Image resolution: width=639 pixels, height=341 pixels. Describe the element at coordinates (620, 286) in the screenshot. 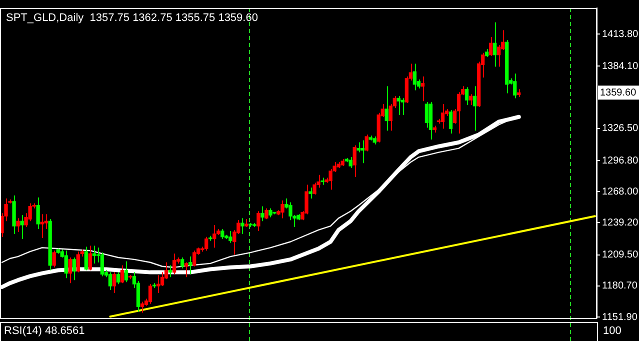

I see `y-tick-label: 1180.70` at that location.